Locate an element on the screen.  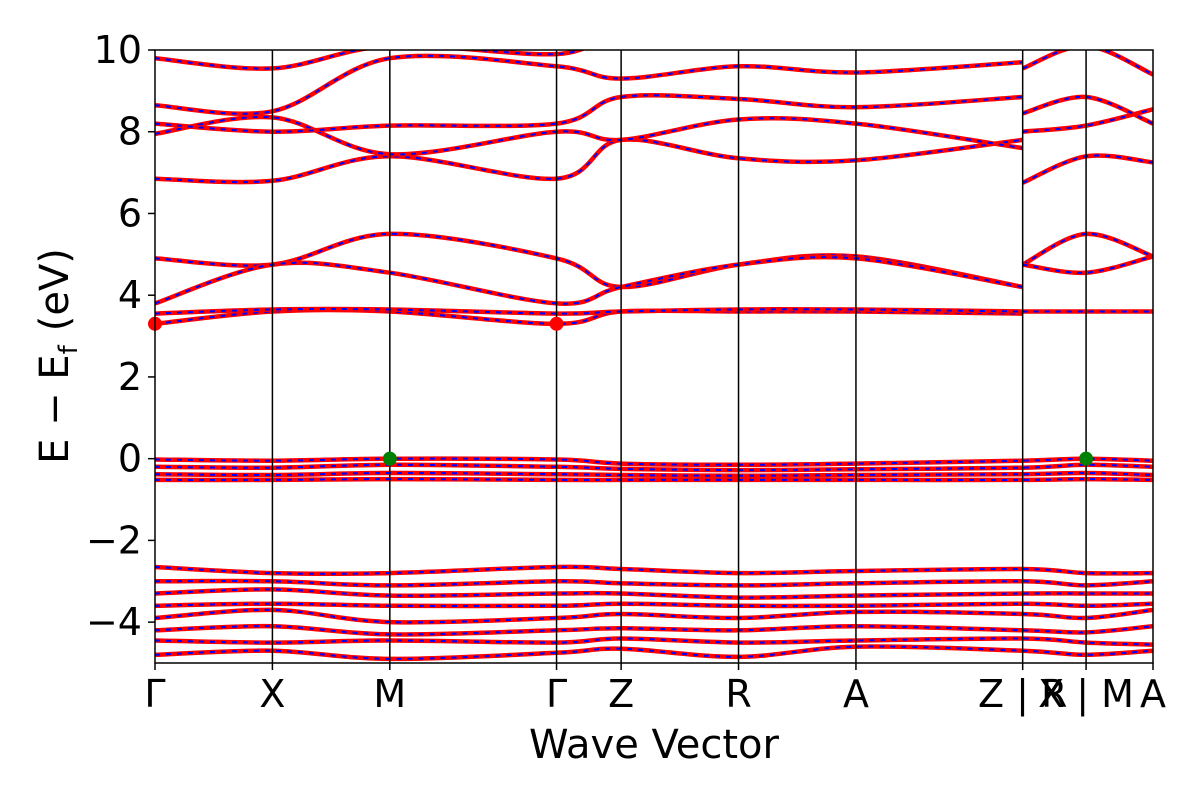
x-tick-label: R is located at coordinates (738, 694).